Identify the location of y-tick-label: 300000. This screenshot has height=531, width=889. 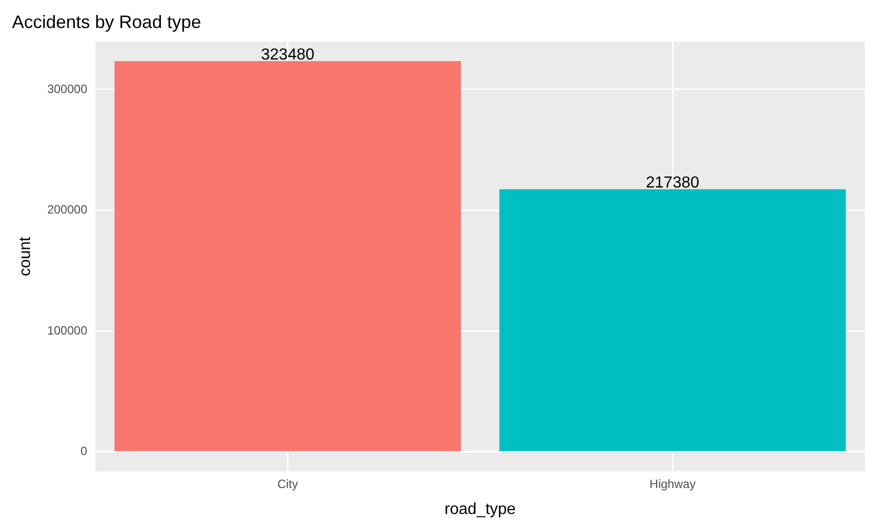
(67, 89).